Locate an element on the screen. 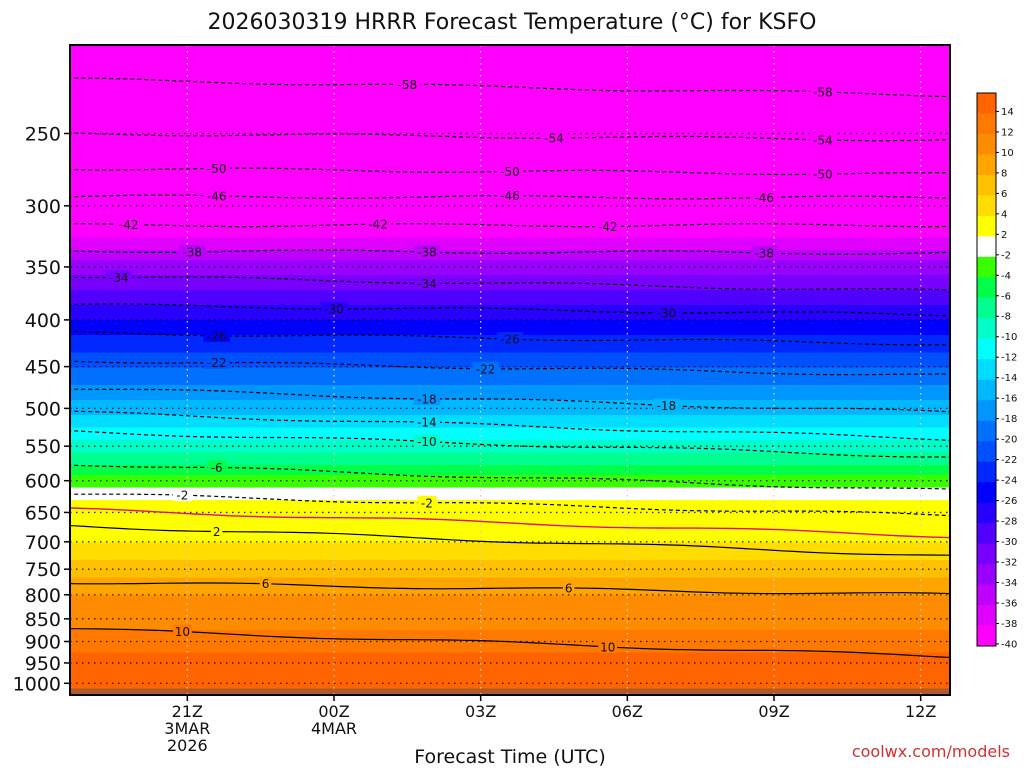 The image size is (1024, 768). colorbar-label: 2 is located at coordinates (1004, 235).